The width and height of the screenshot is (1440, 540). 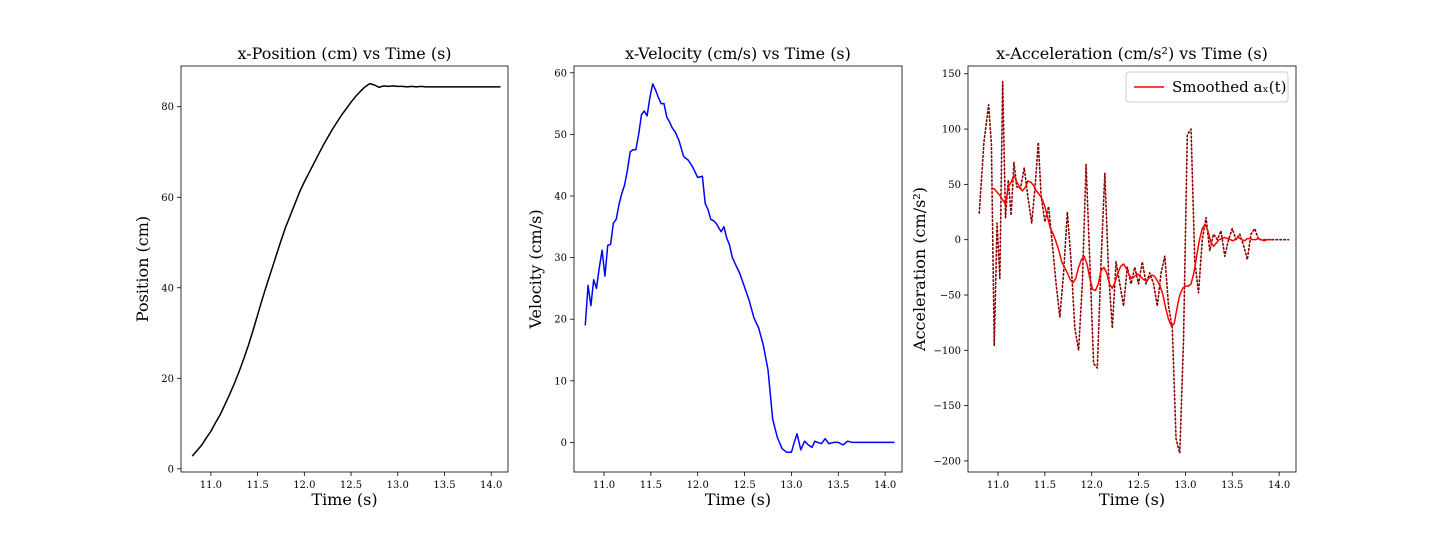 What do you see at coordinates (142, 269) in the screenshot?
I see `y-axis-label: Position (cm)` at bounding box center [142, 269].